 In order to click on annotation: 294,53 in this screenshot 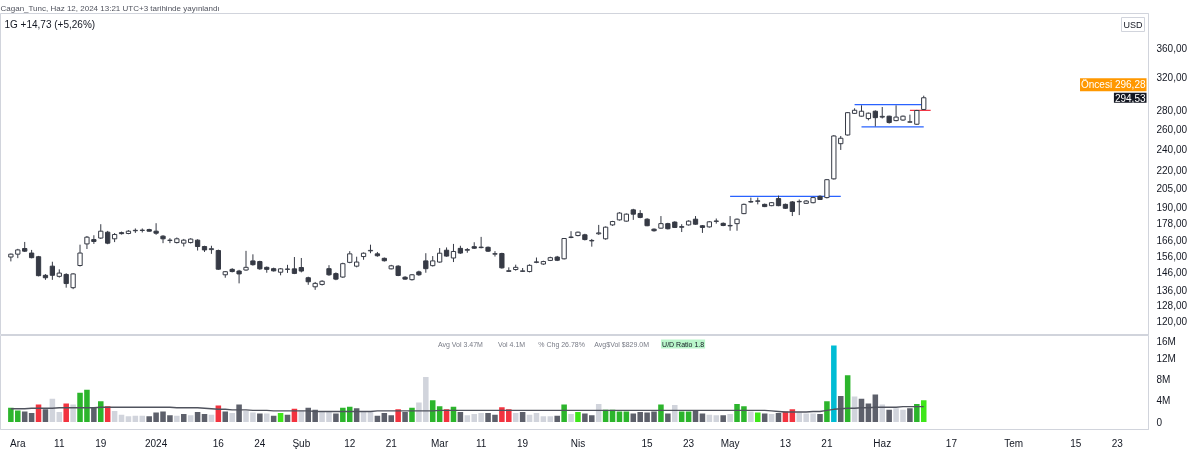, I will do `click(1130, 98)`.